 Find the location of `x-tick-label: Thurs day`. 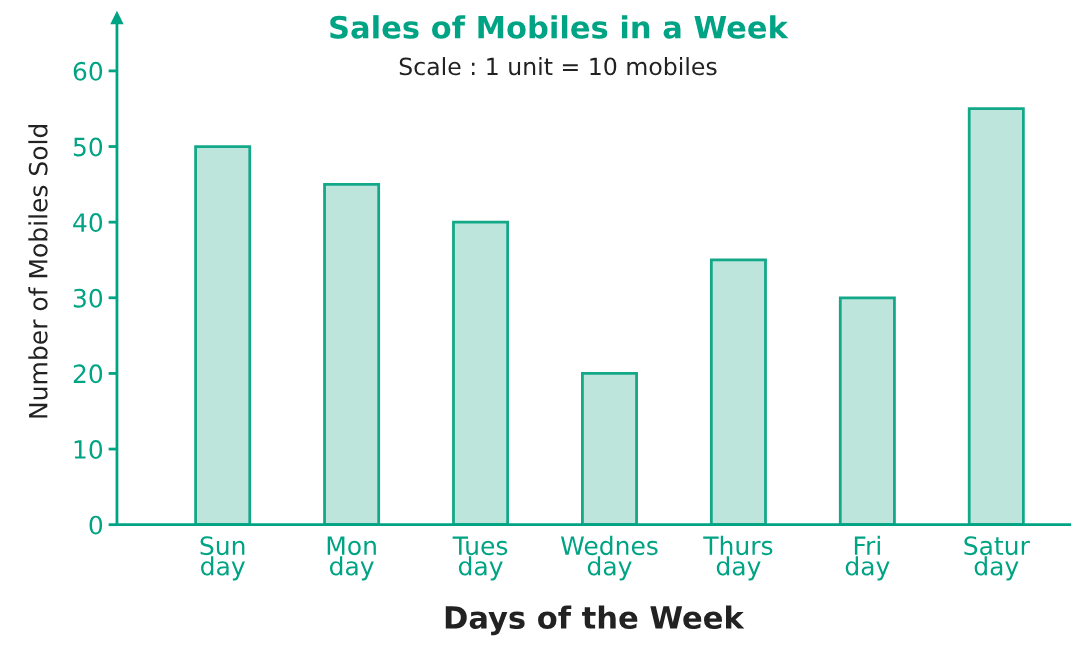

x-tick-label: Thurs day is located at coordinates (738, 558).